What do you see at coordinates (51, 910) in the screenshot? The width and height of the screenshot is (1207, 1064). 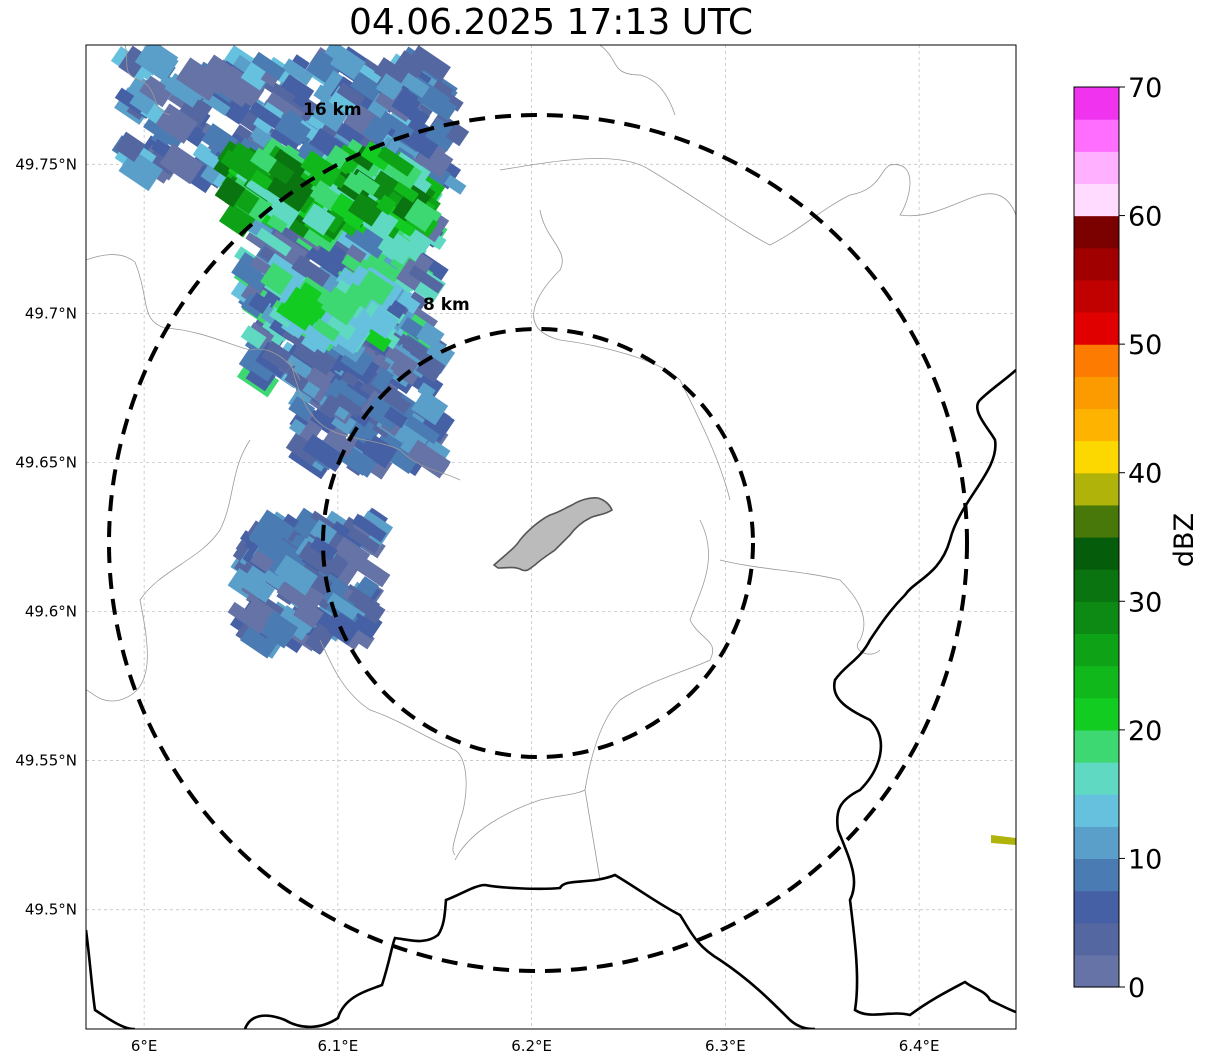 I see `lat-tick-label: 49.5°N` at bounding box center [51, 910].